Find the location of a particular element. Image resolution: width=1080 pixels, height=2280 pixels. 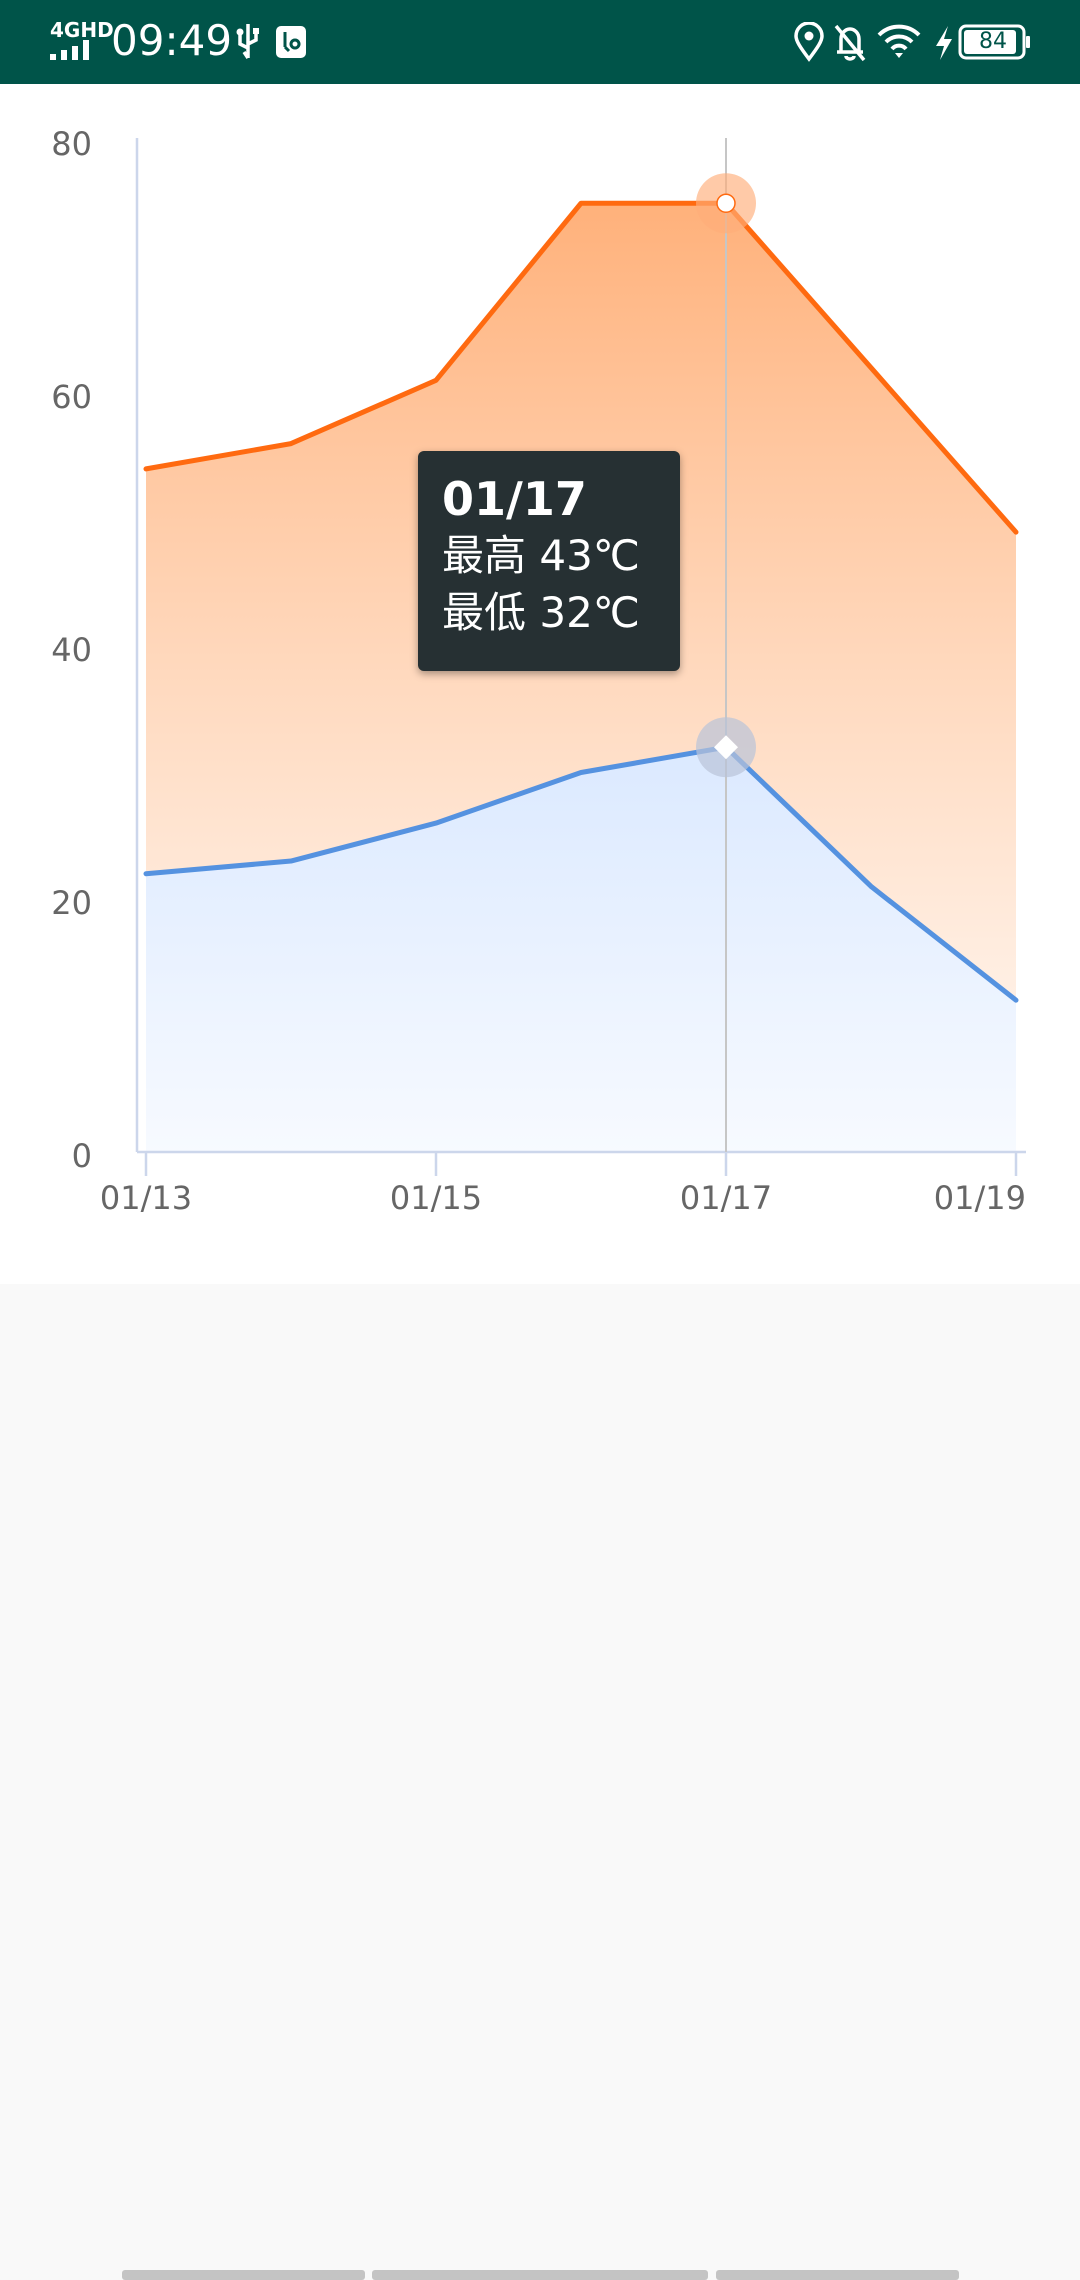

y-tick-label: 20 is located at coordinates (71, 903).